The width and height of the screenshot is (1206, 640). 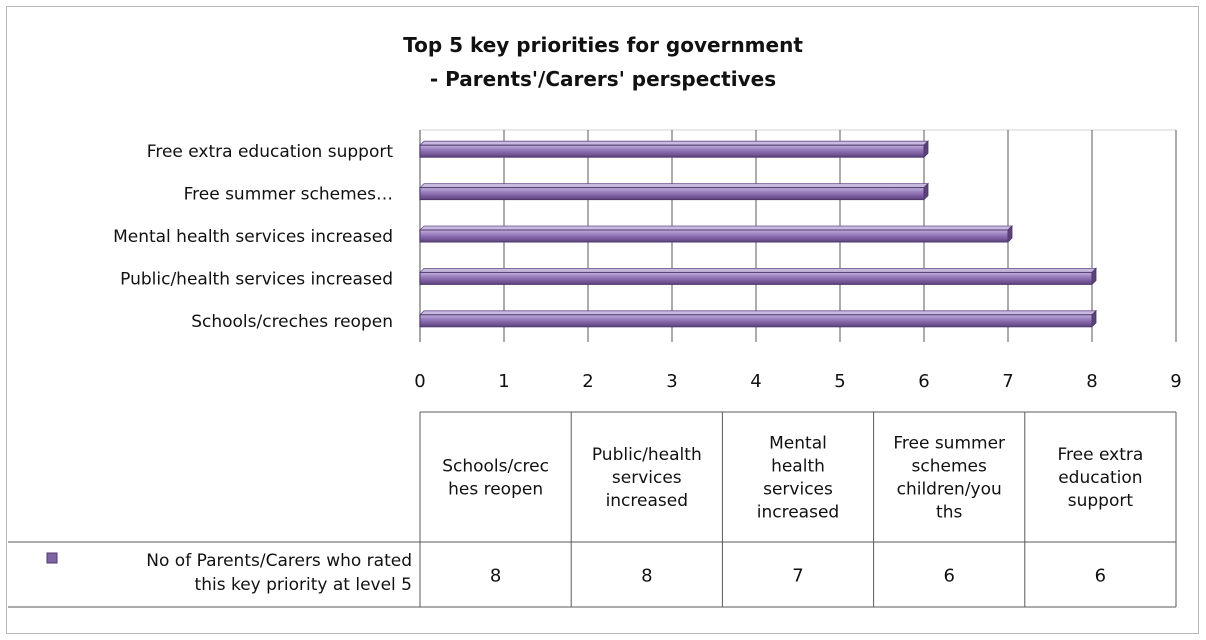 What do you see at coordinates (798, 478) in the screenshot?
I see `table-header-cell: Mental health services increased` at bounding box center [798, 478].